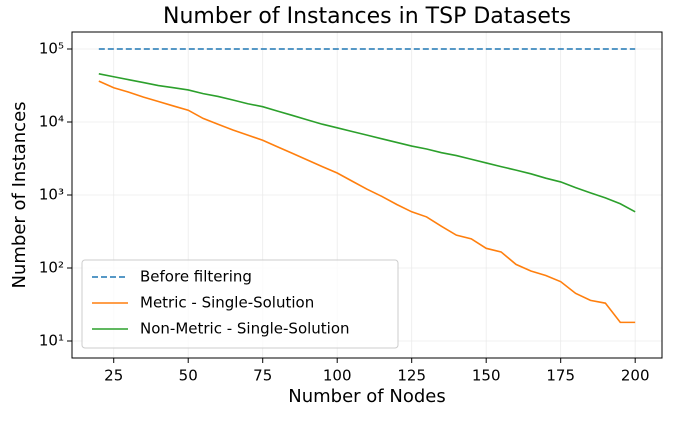 This screenshot has height=421, width=685. I want to click on y-axis-label: Number of Instances, so click(19, 194).